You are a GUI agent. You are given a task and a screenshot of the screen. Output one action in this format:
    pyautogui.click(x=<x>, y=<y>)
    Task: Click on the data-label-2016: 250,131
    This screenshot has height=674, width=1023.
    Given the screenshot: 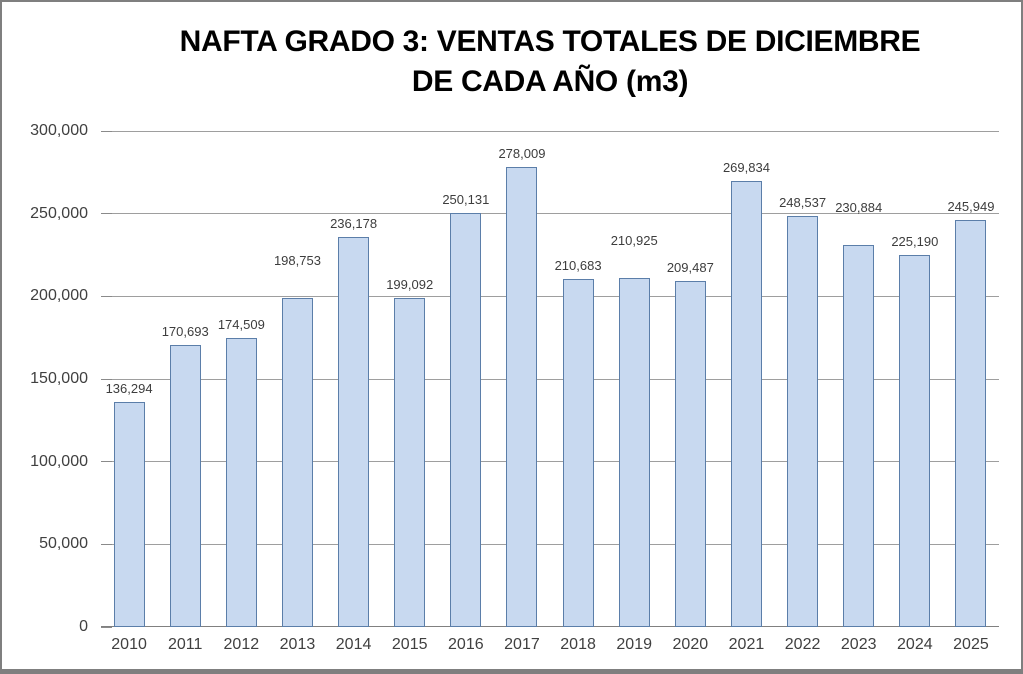 What is the action you would take?
    pyautogui.click(x=466, y=200)
    